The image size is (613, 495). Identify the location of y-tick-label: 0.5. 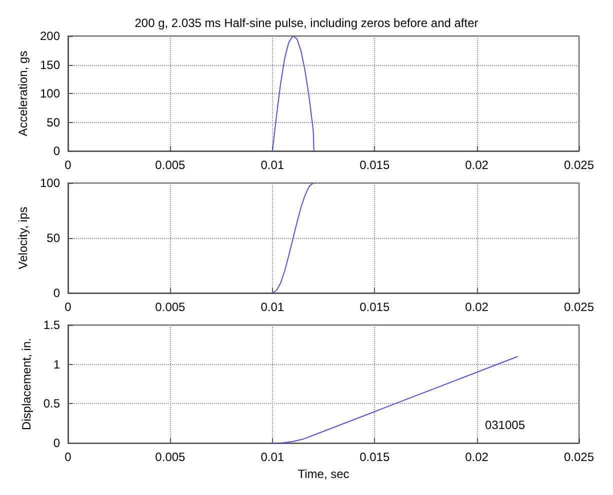
(51, 403).